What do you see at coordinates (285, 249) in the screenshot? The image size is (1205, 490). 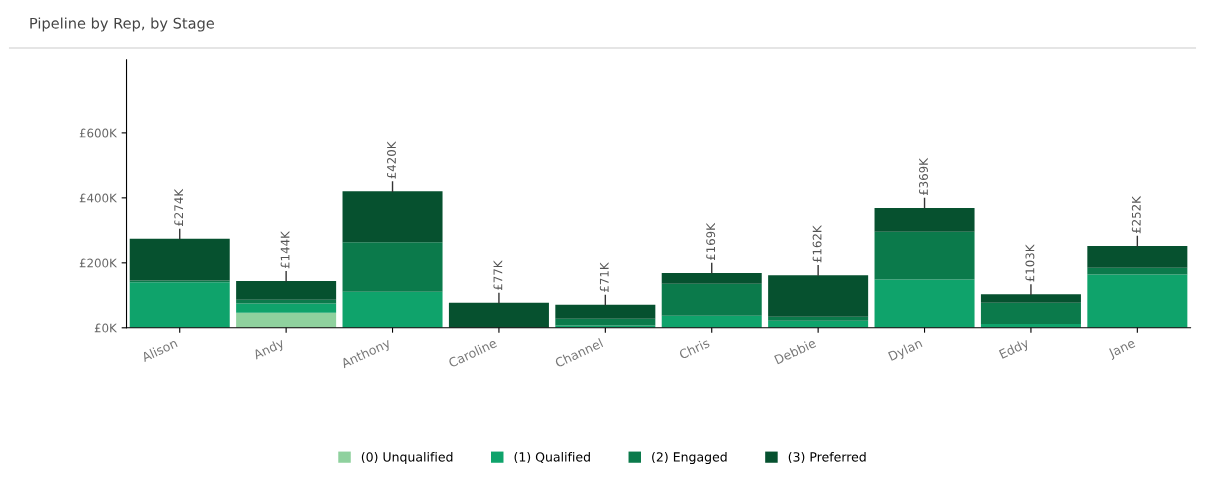 I see `total-label: £144K` at bounding box center [285, 249].